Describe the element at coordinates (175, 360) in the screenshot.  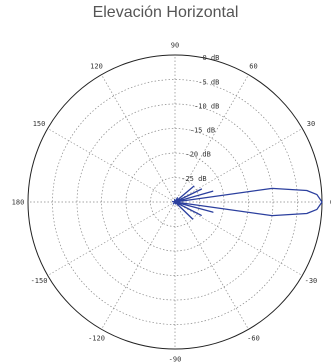
I see `angle-tick-label: -90` at that location.